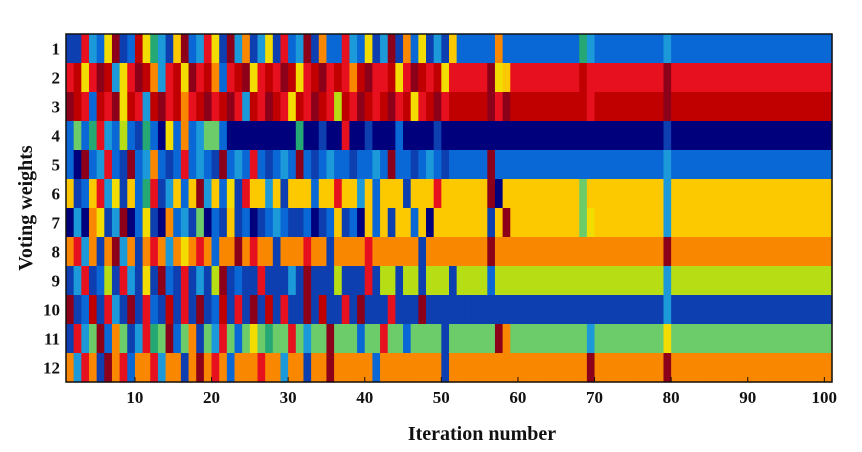 Image resolution: width=862 pixels, height=452 pixels. I want to click on x-tick-labels: 10 20 30 40 50 60 70 80 90 100, so click(481, 392).